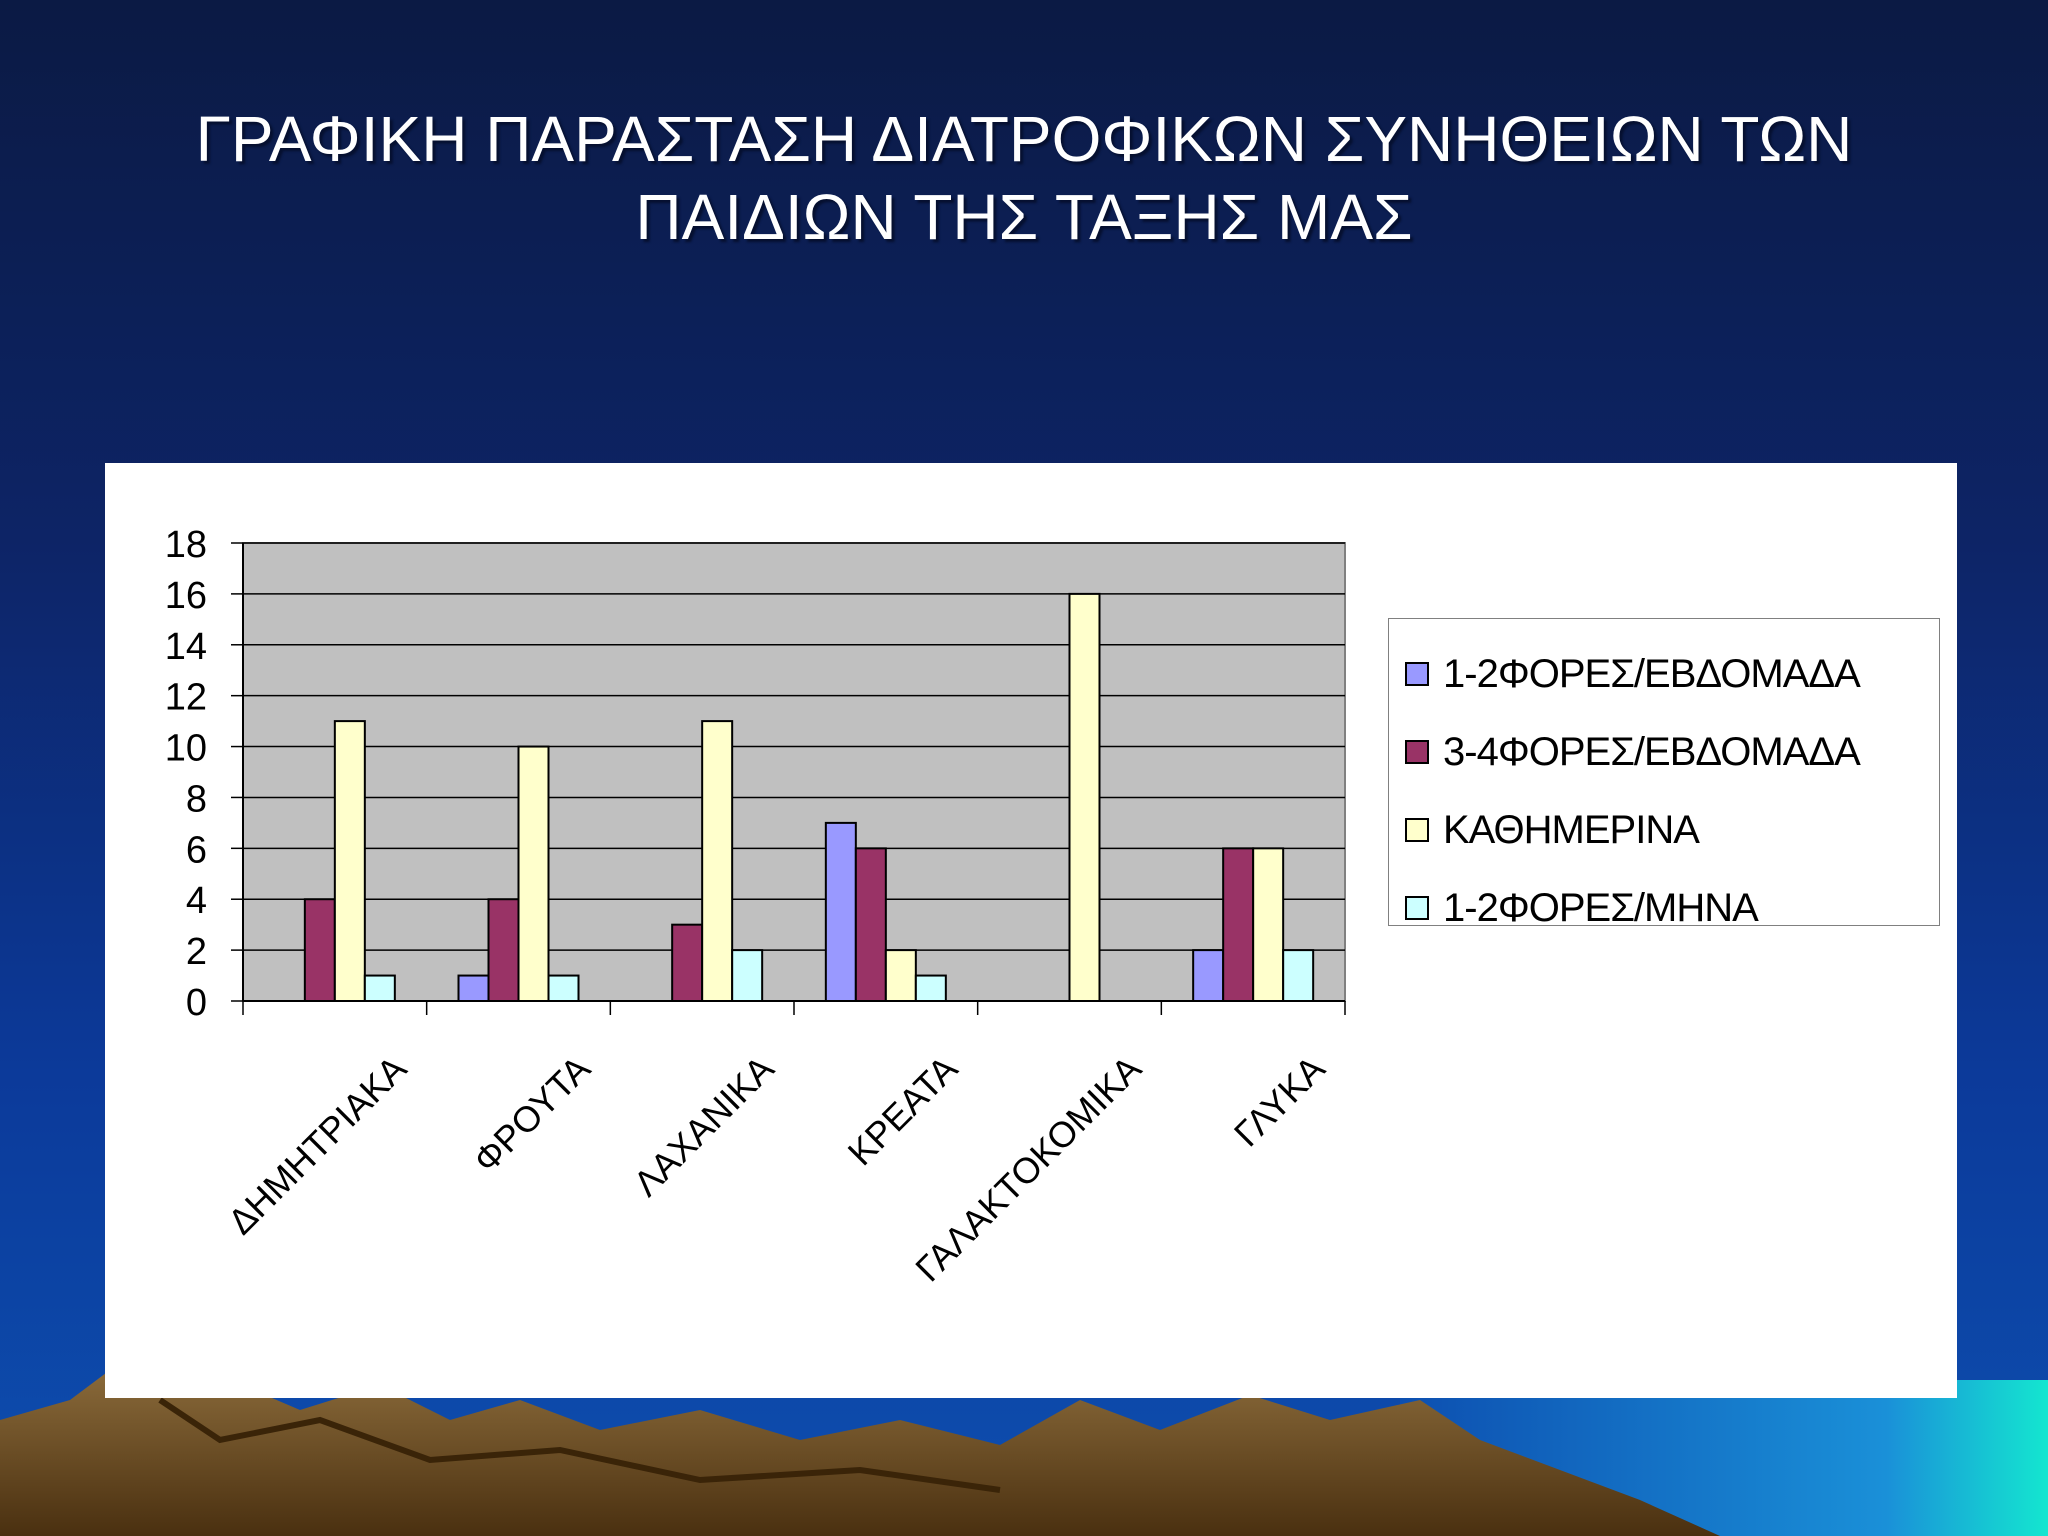  What do you see at coordinates (186, 749) in the screenshot?
I see `y-tick-label: 10` at bounding box center [186, 749].